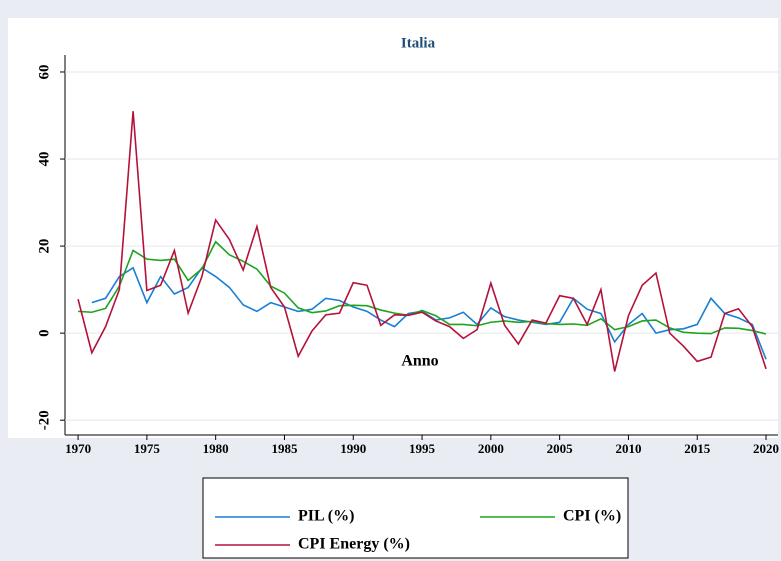 Image resolution: width=781 pixels, height=561 pixels. I want to click on y-tick-label: 20, so click(44, 246).